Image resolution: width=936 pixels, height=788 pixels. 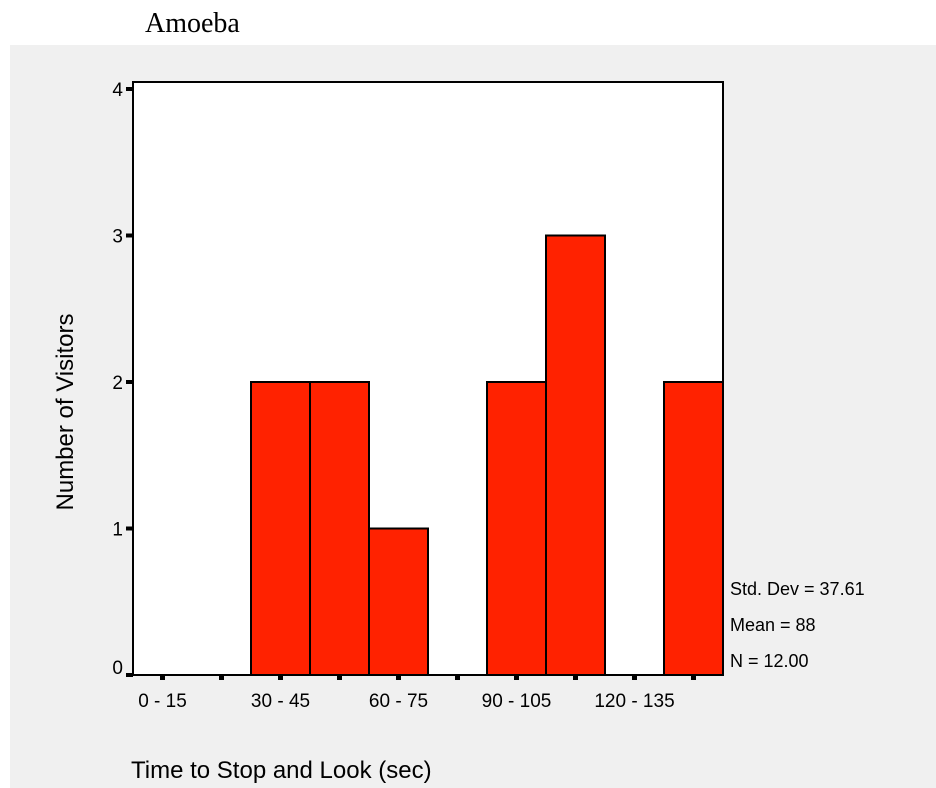 What do you see at coordinates (398, 701) in the screenshot?
I see `x-tick-label: 60 - 75` at bounding box center [398, 701].